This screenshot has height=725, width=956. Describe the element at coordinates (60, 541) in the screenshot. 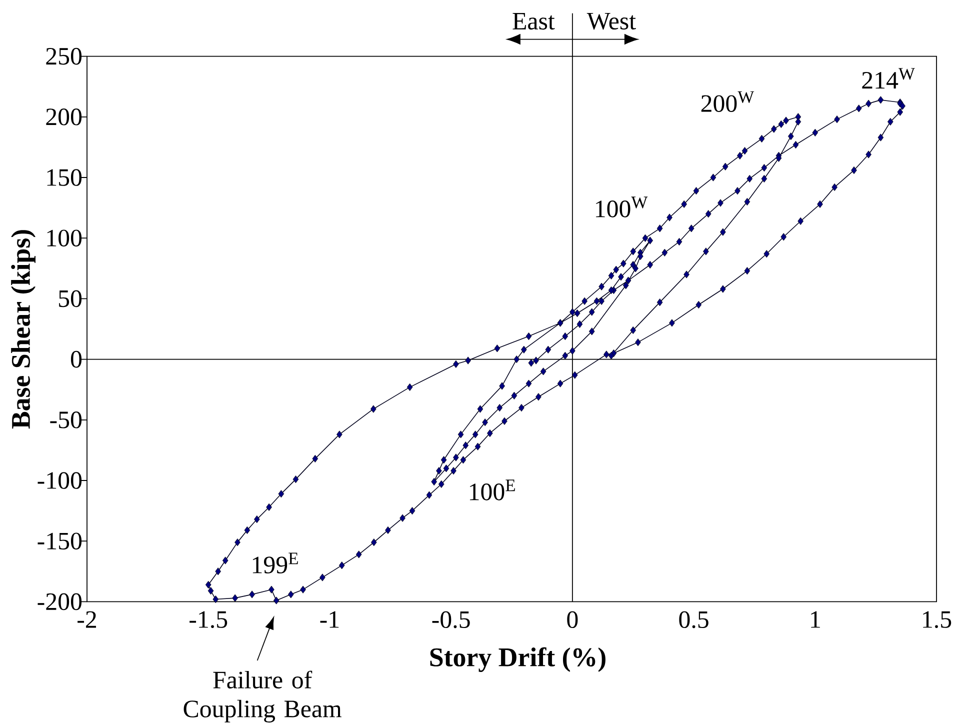

I see `y-tick-label: -150` at that location.